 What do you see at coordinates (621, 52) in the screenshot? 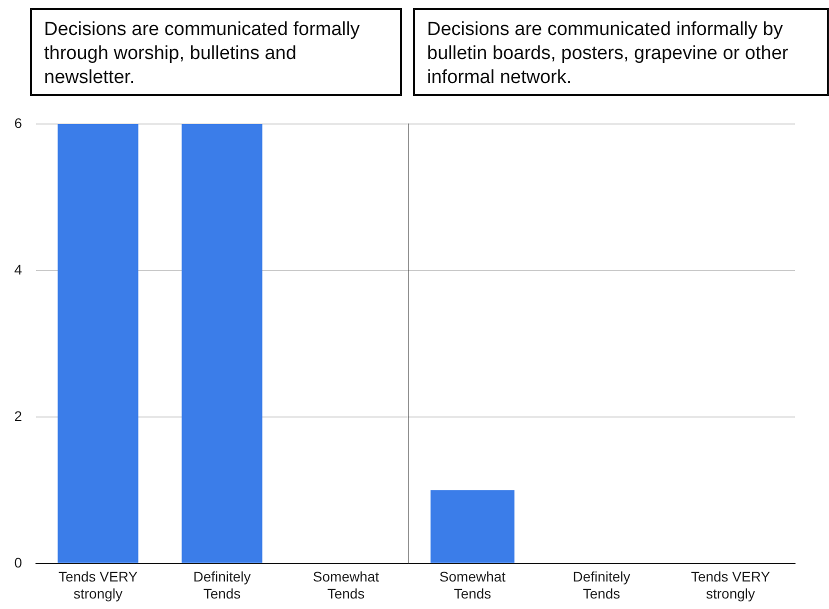
I see `chart-title: Decisions are communicated informally by bulletin boards, posters, grapevine or other informal network.` at bounding box center [621, 52].